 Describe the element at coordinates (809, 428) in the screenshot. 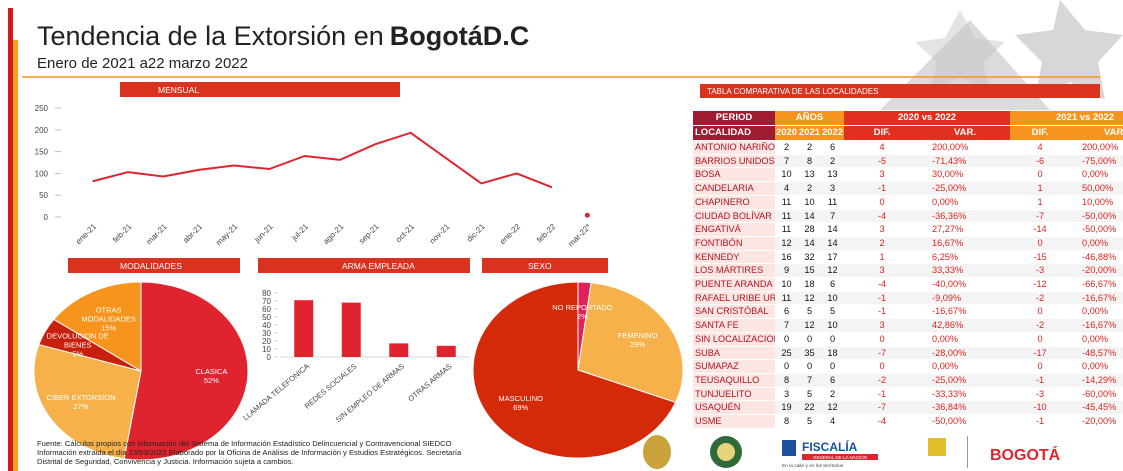

I see `cell: 259` at that location.